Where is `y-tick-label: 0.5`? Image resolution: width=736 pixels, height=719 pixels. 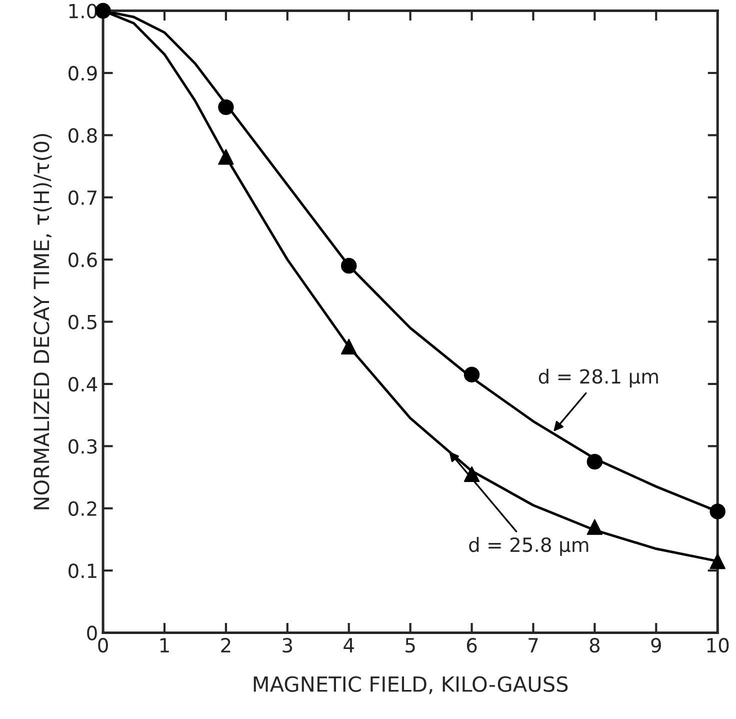
y-tick-label: 0.5 is located at coordinates (82, 322).